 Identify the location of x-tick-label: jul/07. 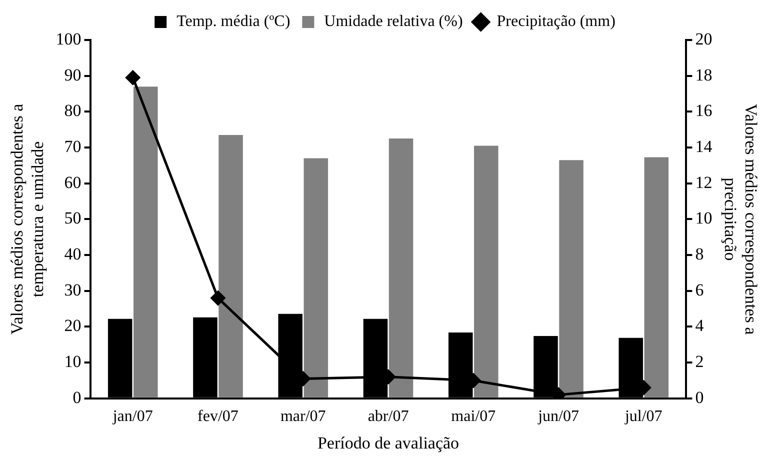
(643, 417).